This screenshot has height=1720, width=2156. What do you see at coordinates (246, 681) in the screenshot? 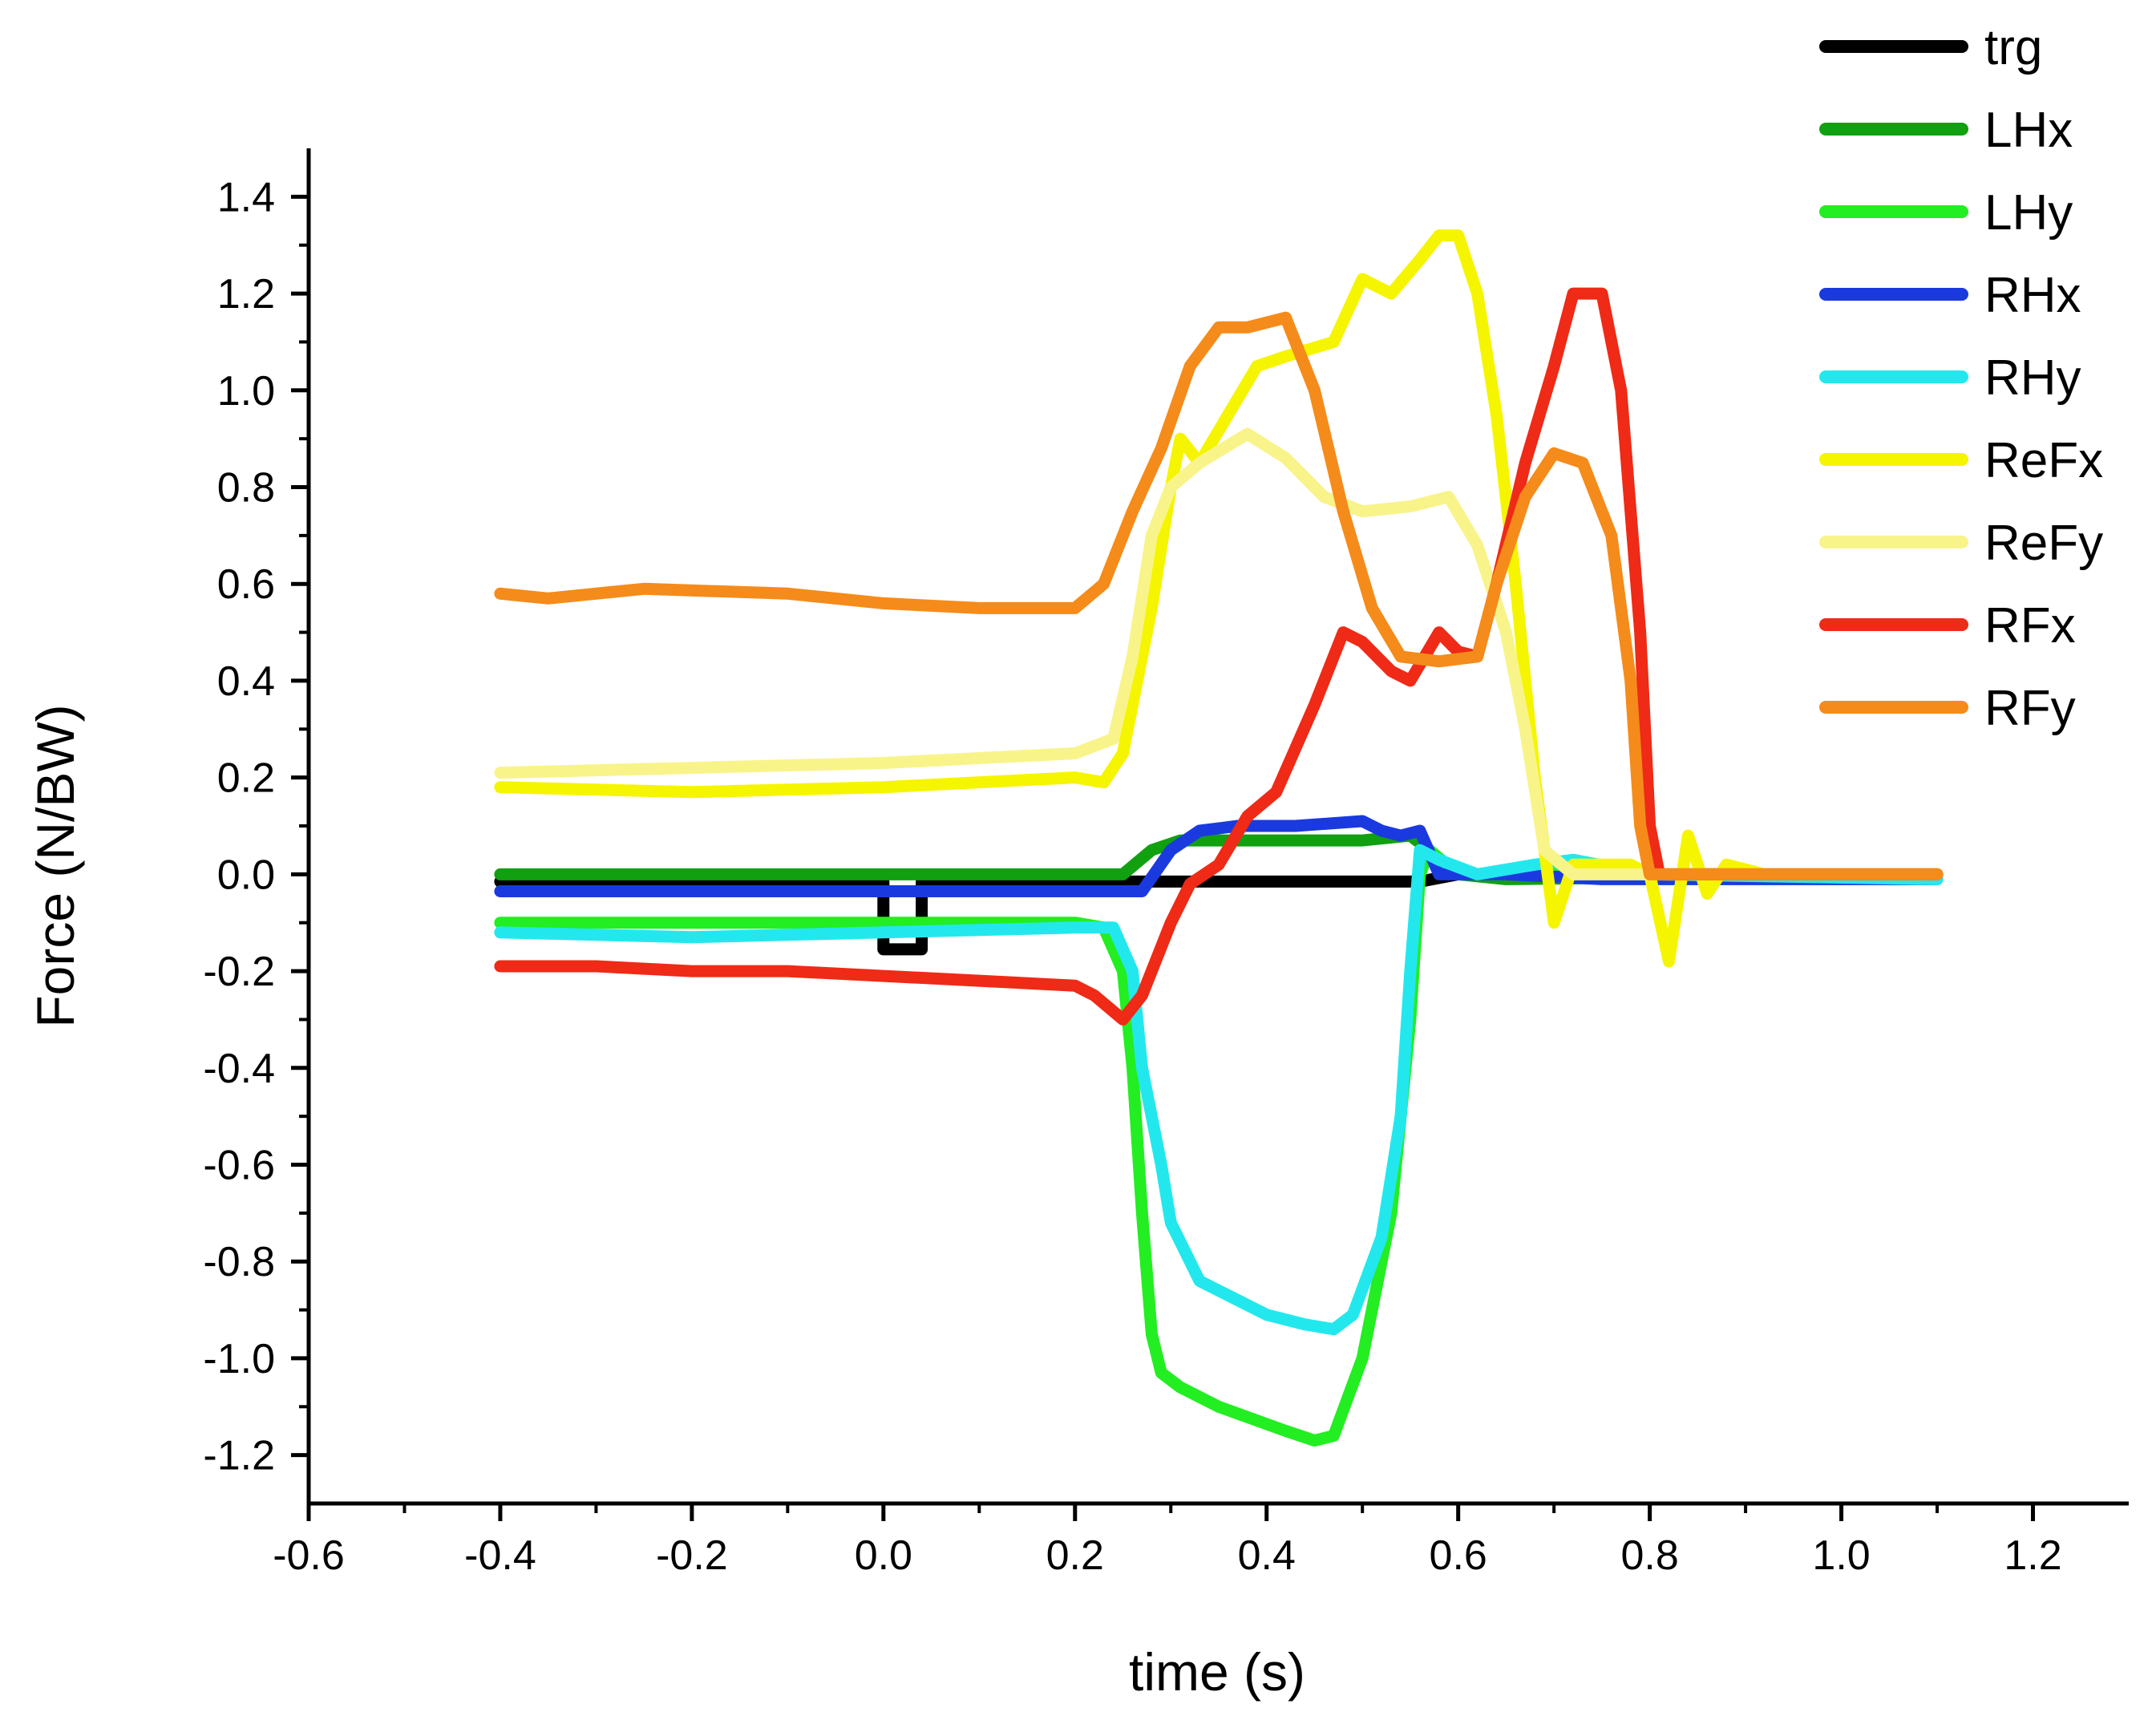
I see `y-tick-label: 0.4` at bounding box center [246, 681].